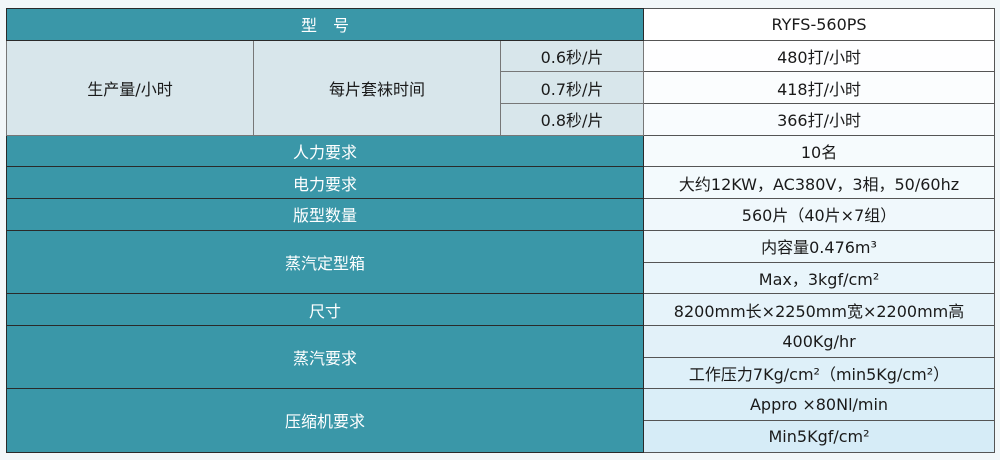 The height and width of the screenshot is (460, 1000). I want to click on output-value: 480打/小时, so click(819, 56).